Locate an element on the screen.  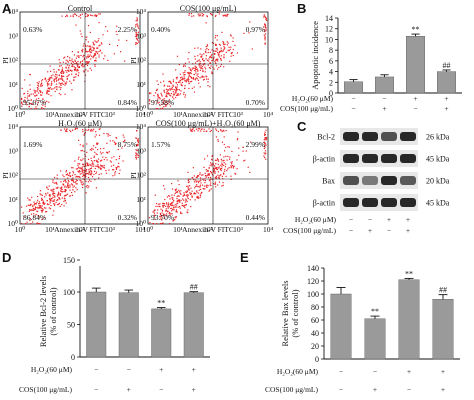
y-tick-label: 14 is located at coordinates (329, 18).